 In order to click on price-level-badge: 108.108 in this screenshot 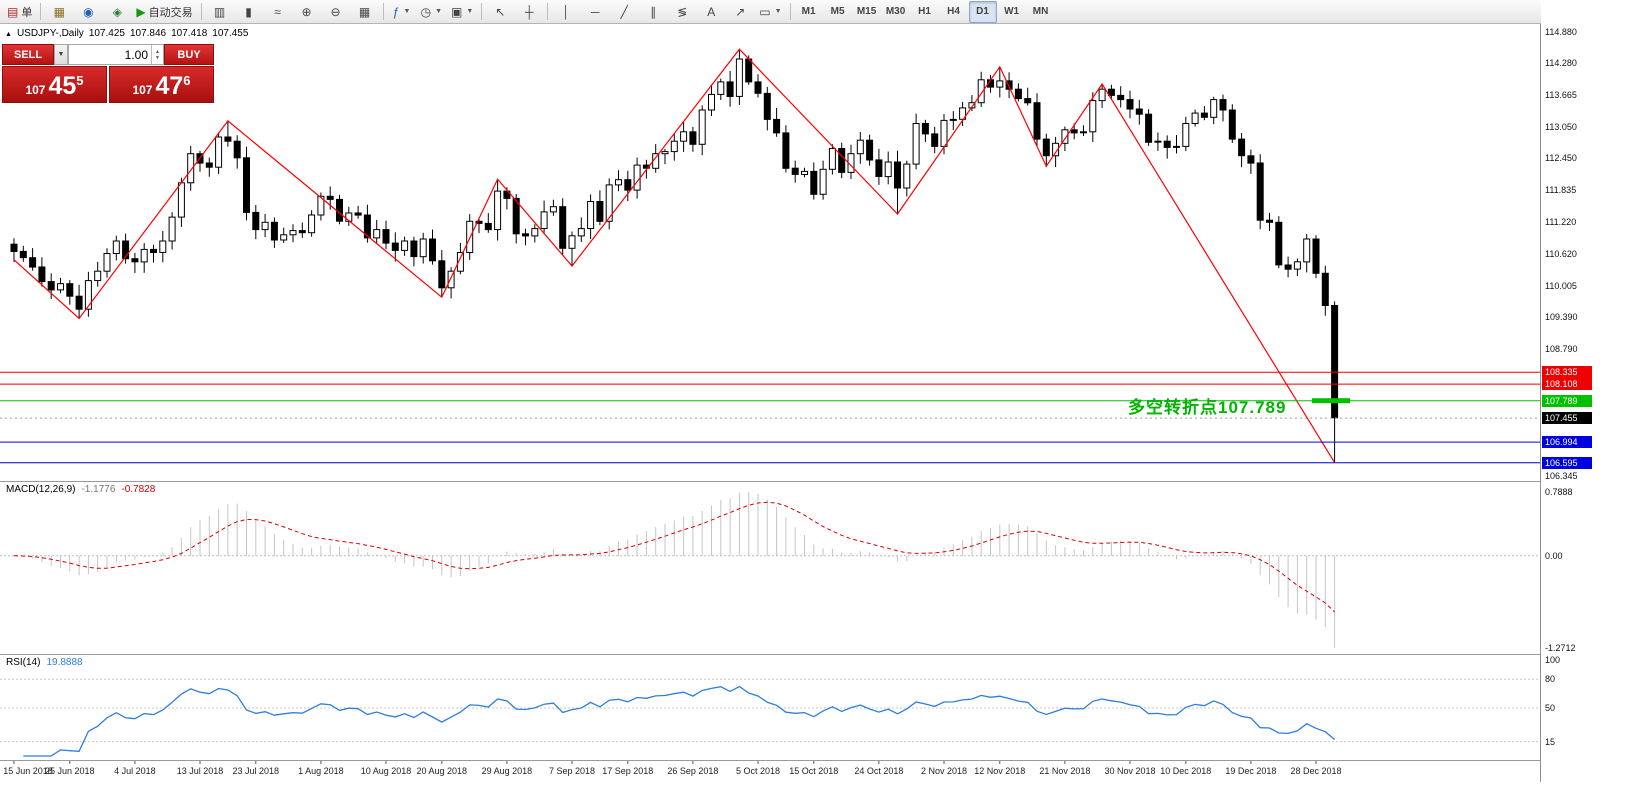, I will do `click(1567, 384)`.